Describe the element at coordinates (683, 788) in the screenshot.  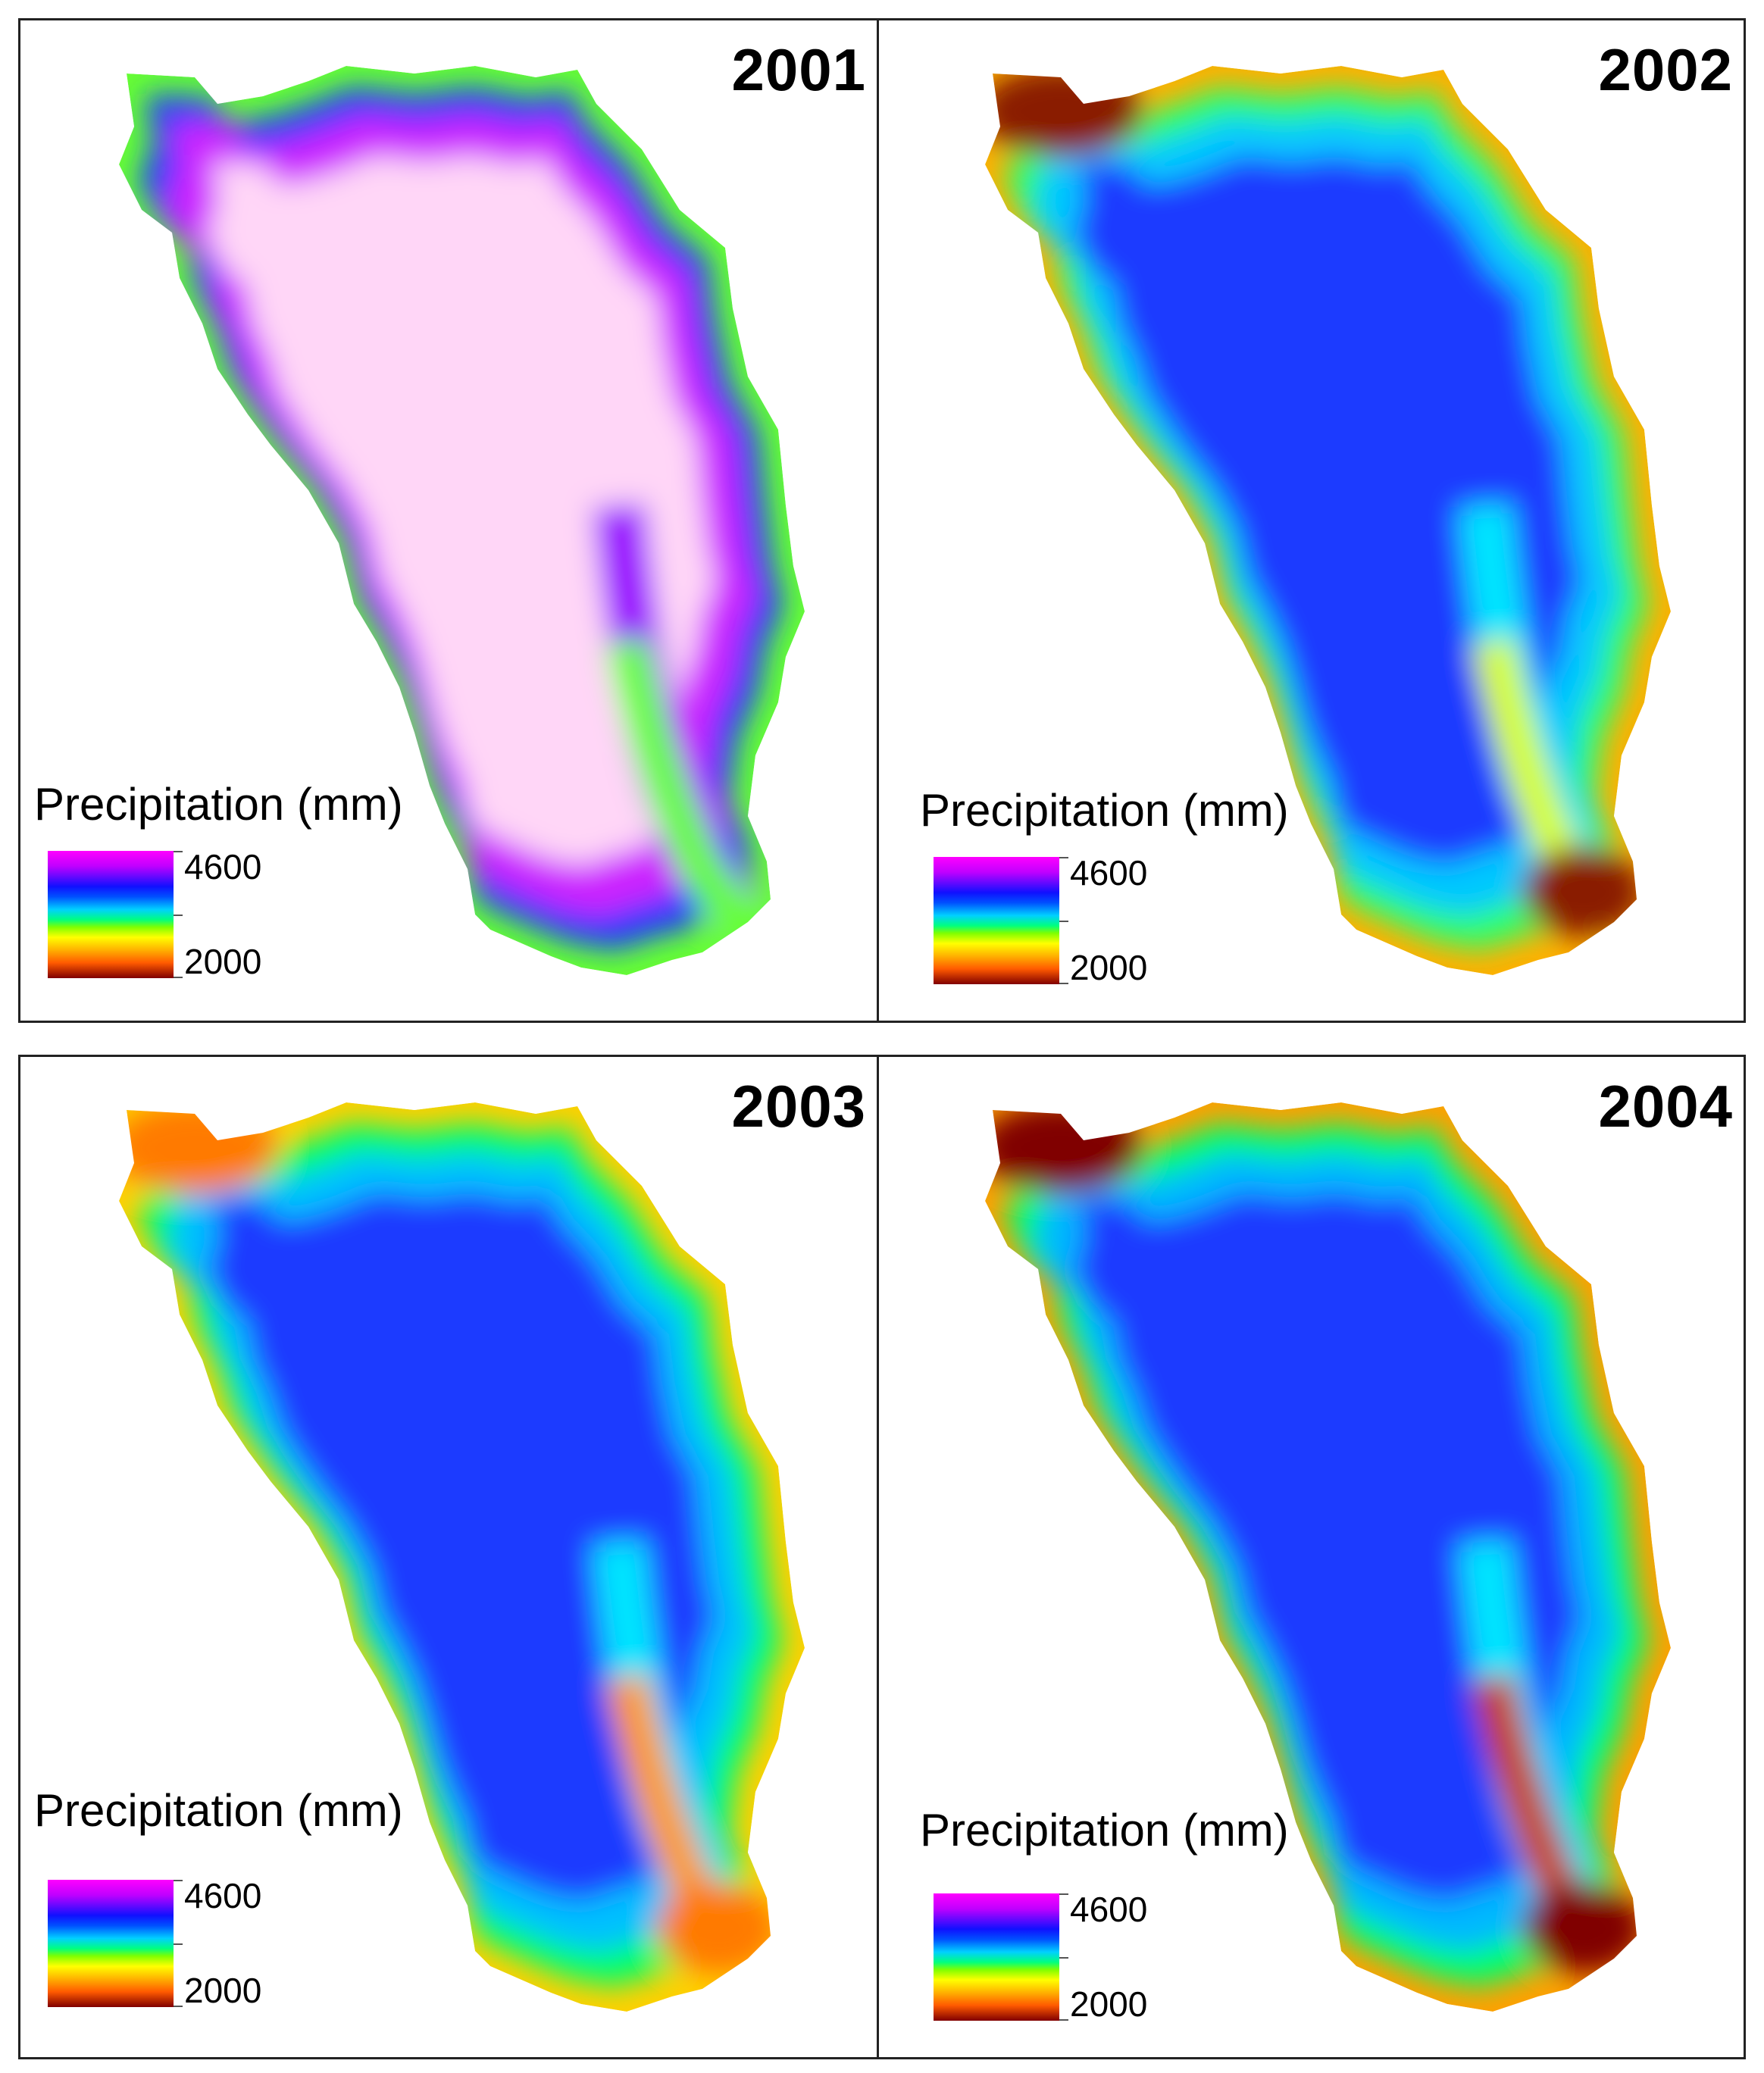
I see `river-outlet` at that location.